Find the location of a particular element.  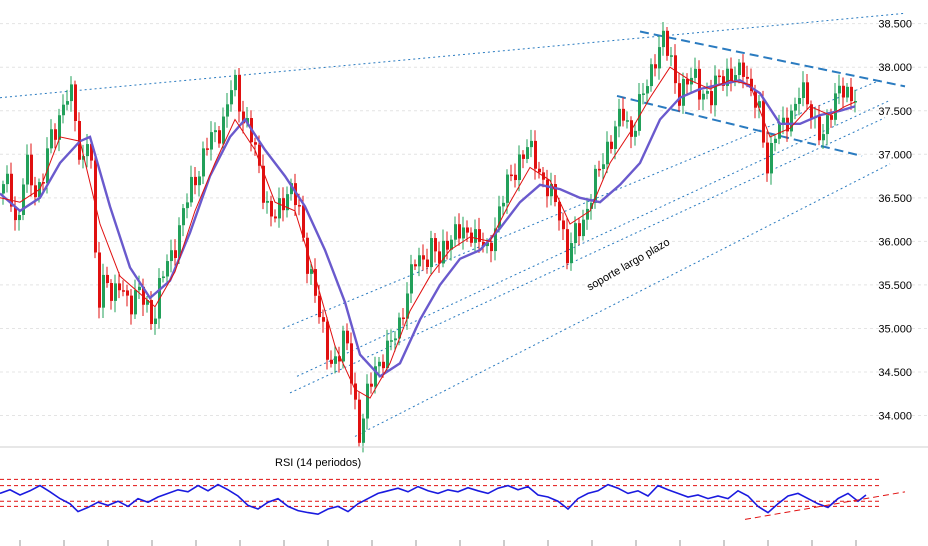

y-tick-label: 38.000 is located at coordinates (895, 68).